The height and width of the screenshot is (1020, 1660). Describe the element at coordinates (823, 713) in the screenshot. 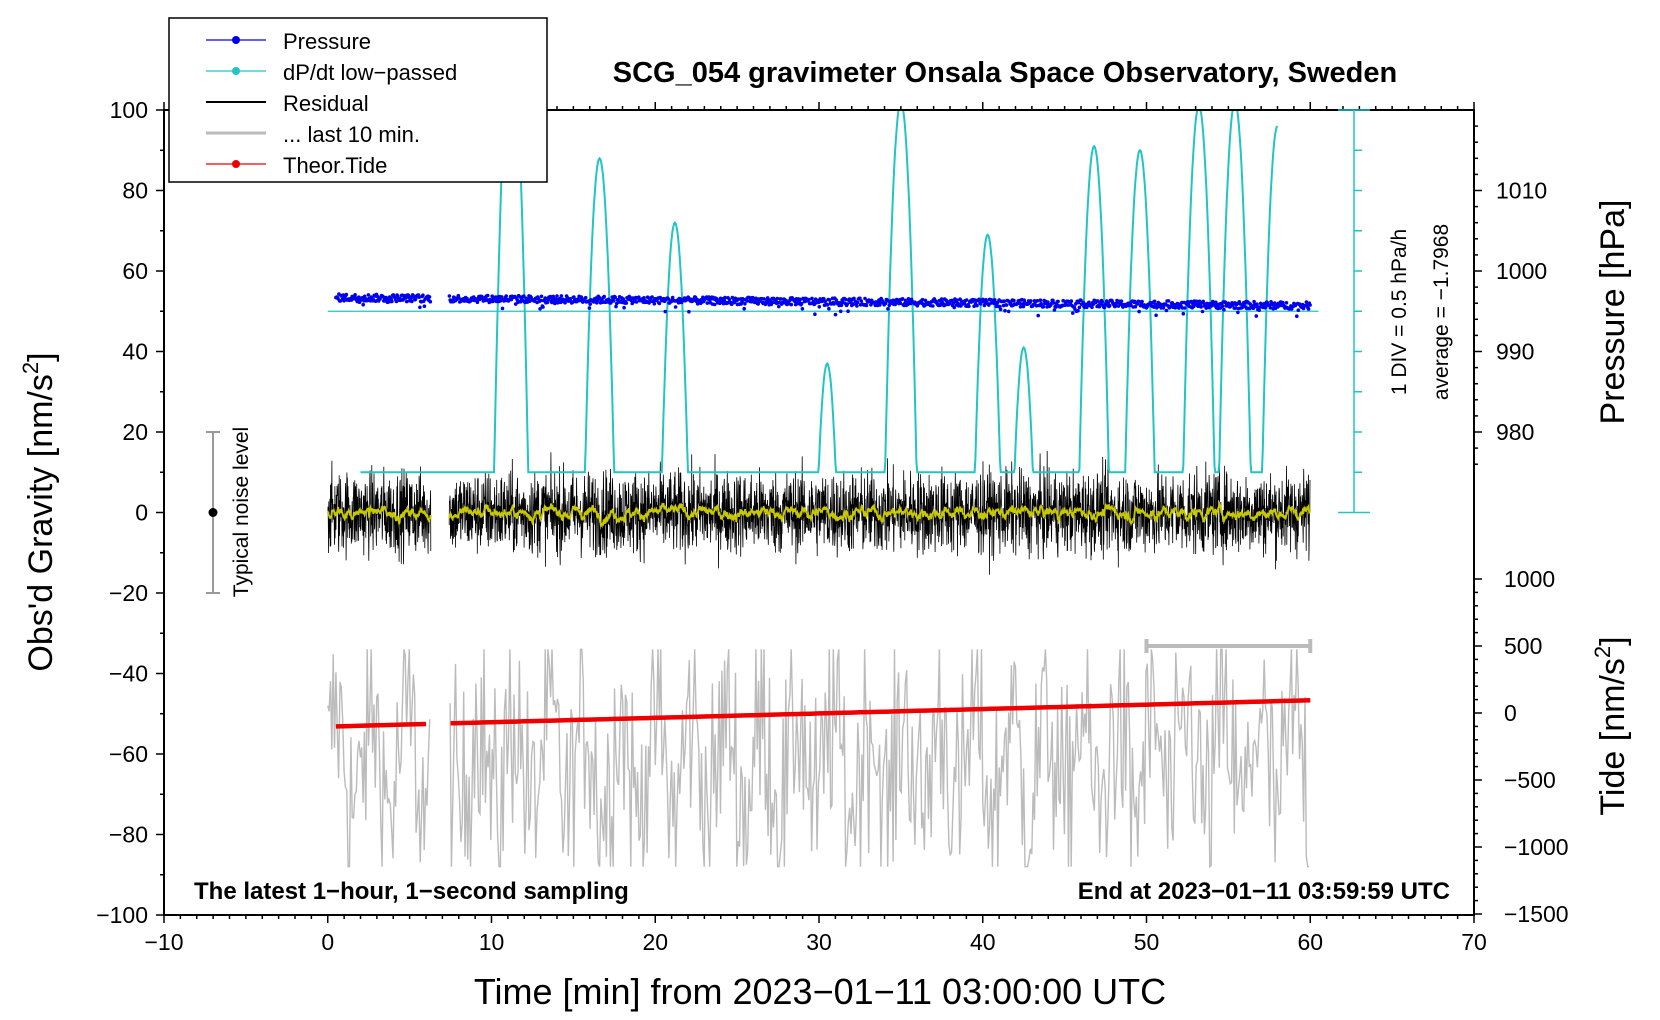

I see `tide-series` at that location.